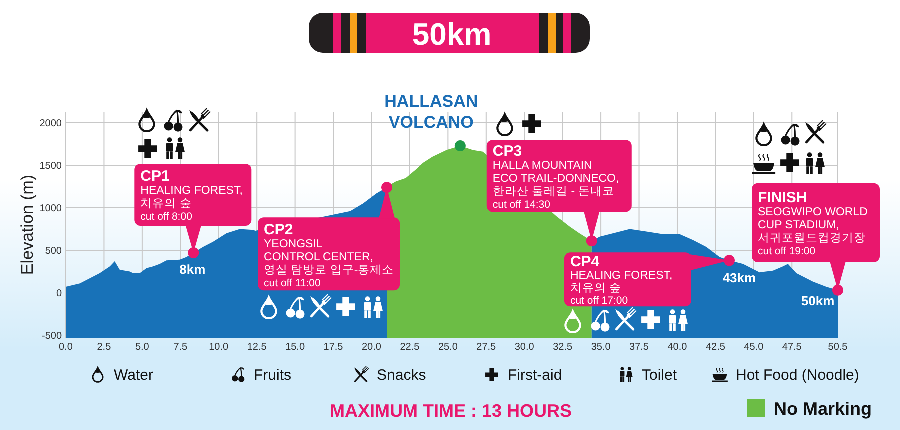  Describe the element at coordinates (191, 196) in the screenshot. I see `annotation-text: CP1 HEALING FOREST, 치유의 숲 cut off 8:00` at that location.